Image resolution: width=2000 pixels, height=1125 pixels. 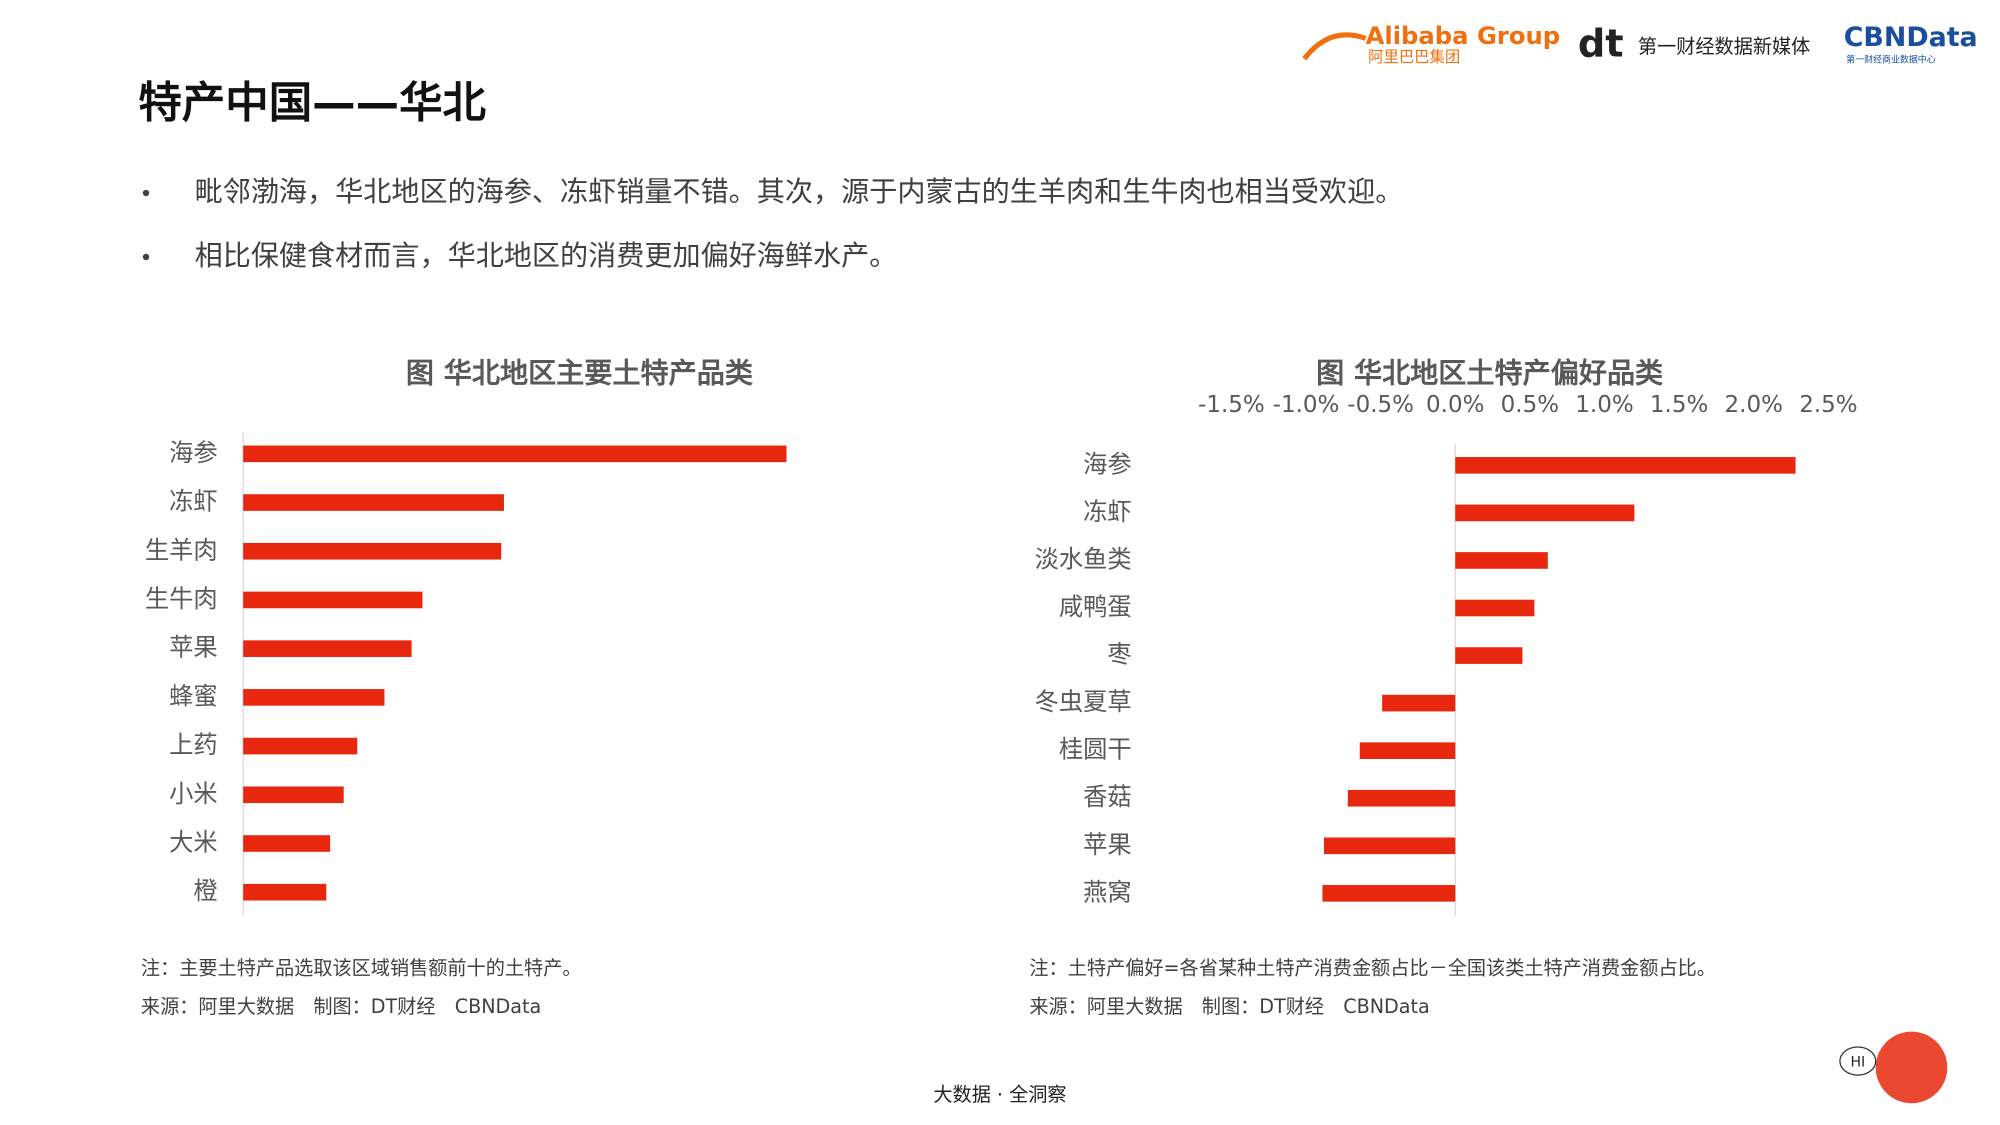 I want to click on slide-title: 特产中国——华北, so click(x=312, y=104).